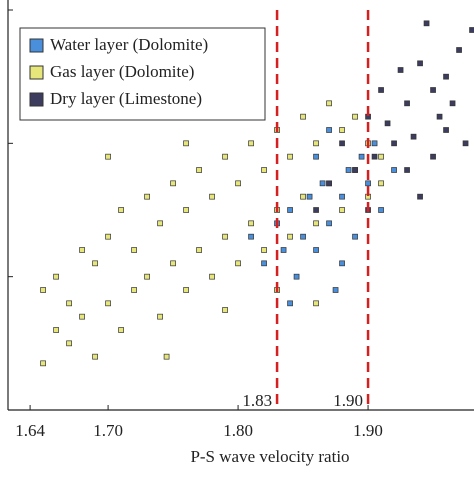 Image resolution: width=474 pixels, height=479 pixels. I want to click on x-tick-label: 1.90, so click(368, 430).